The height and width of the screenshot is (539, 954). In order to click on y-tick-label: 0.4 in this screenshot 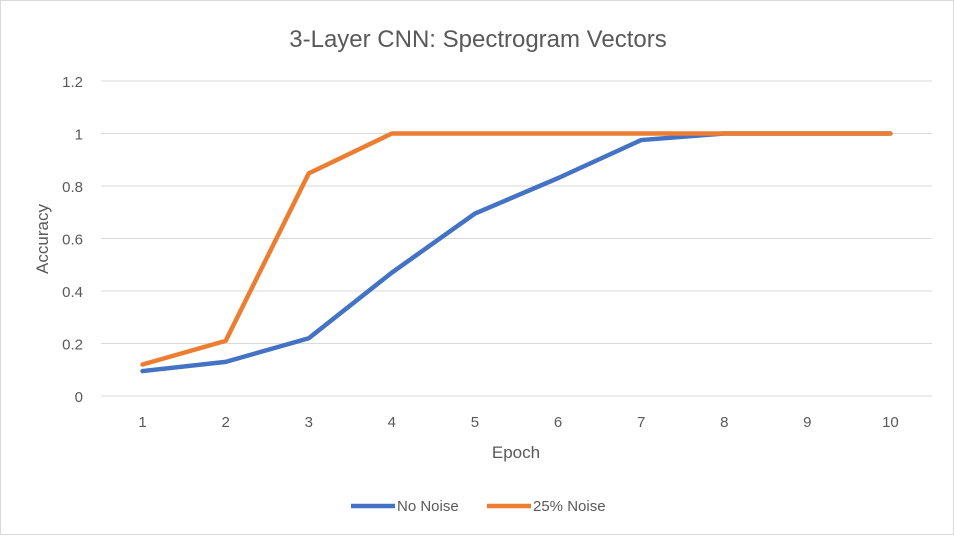, I will do `click(72, 292)`.